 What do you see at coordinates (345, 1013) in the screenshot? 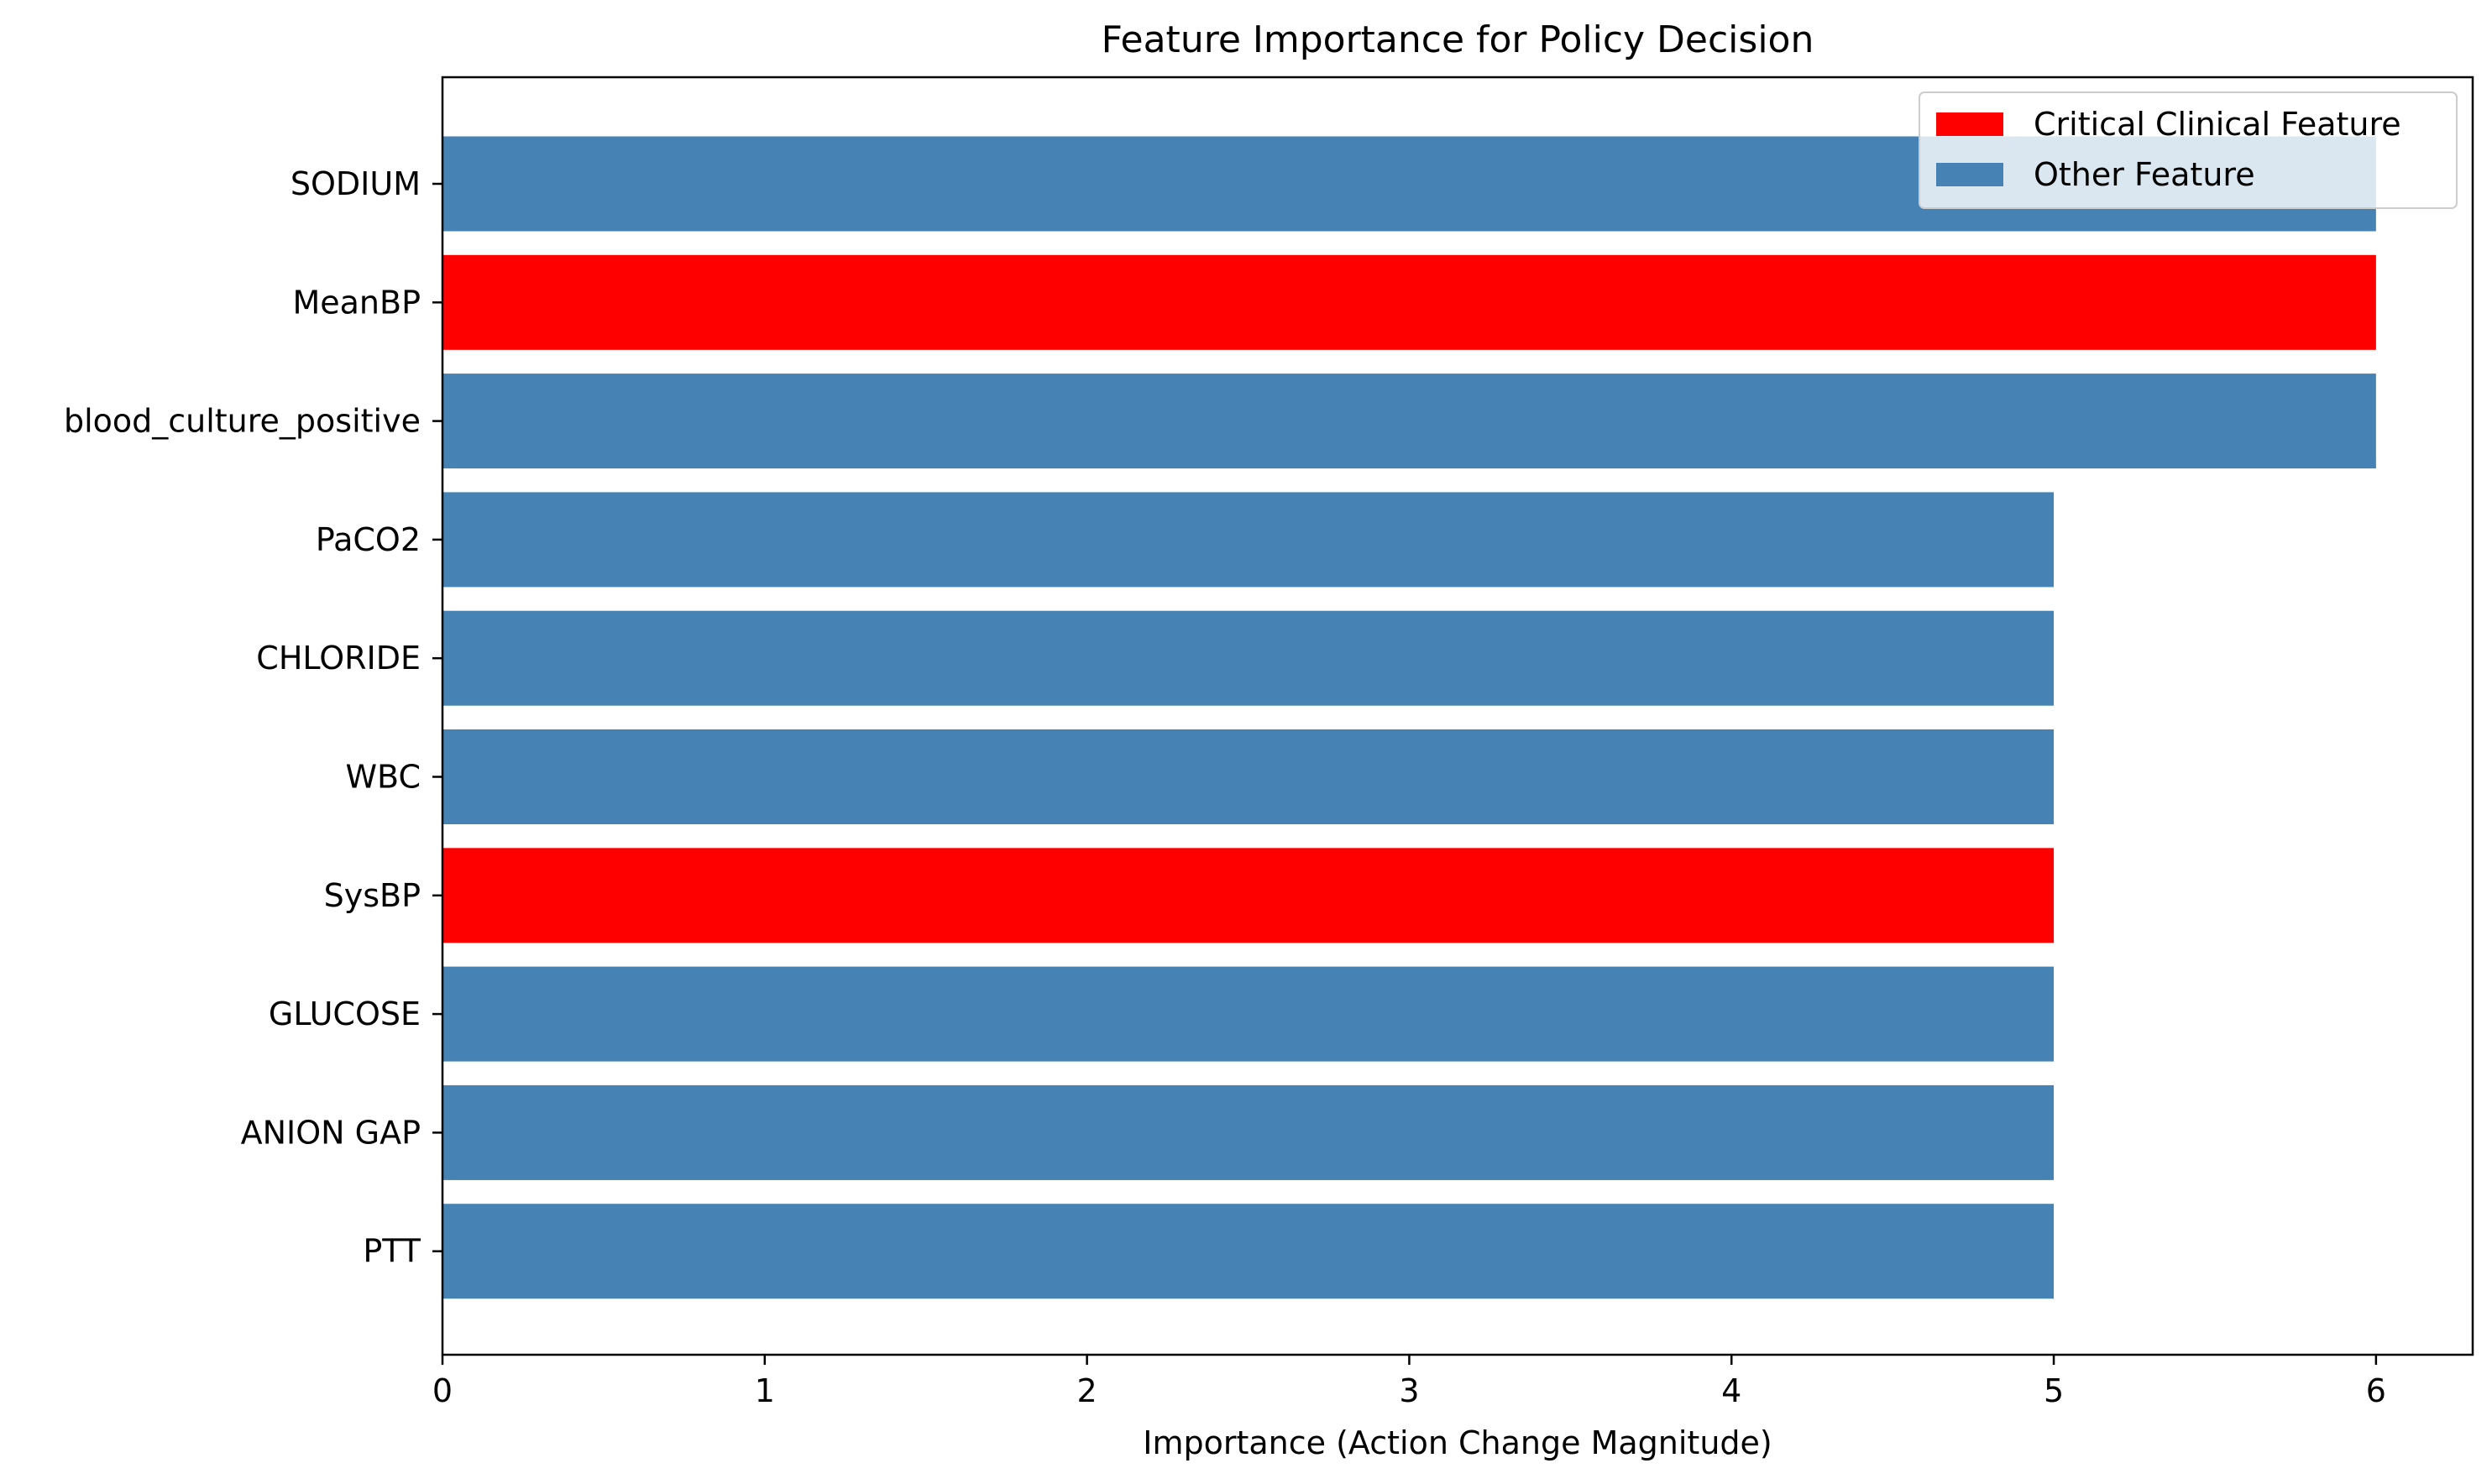
I see `y-tick-label: GLUCOSE` at bounding box center [345, 1013].